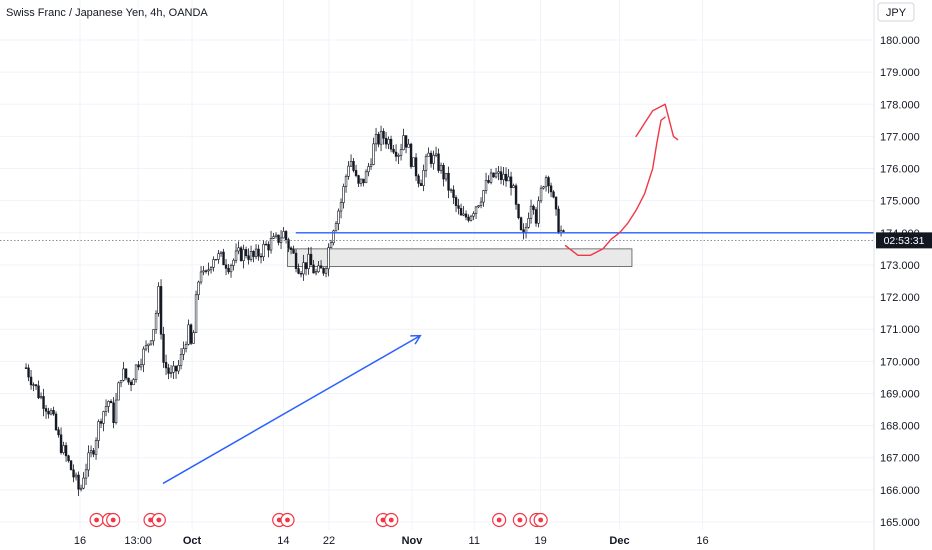 Image resolution: width=932 pixels, height=550 pixels. What do you see at coordinates (138, 541) in the screenshot?
I see `x-tick-label: 13:00` at bounding box center [138, 541].